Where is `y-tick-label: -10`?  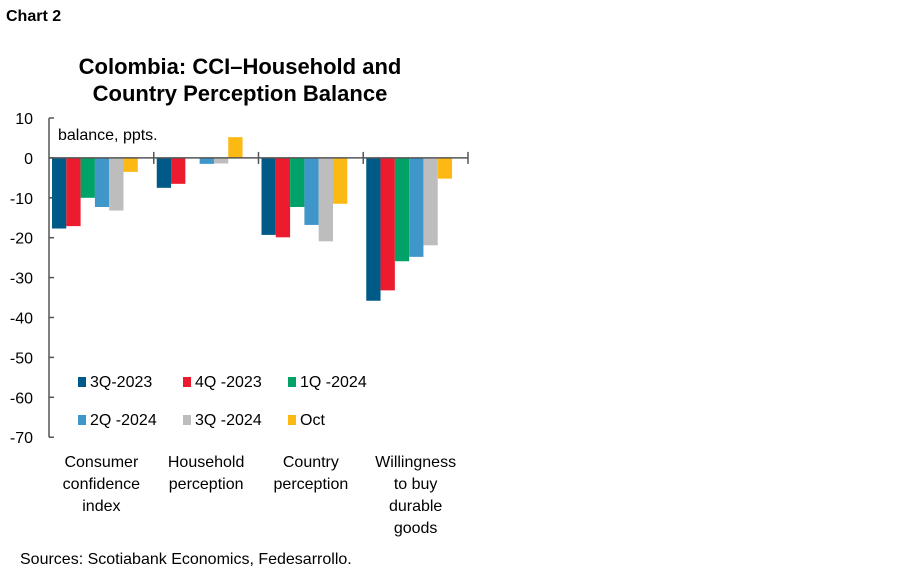 y-tick-label: -10 is located at coordinates (21, 199).